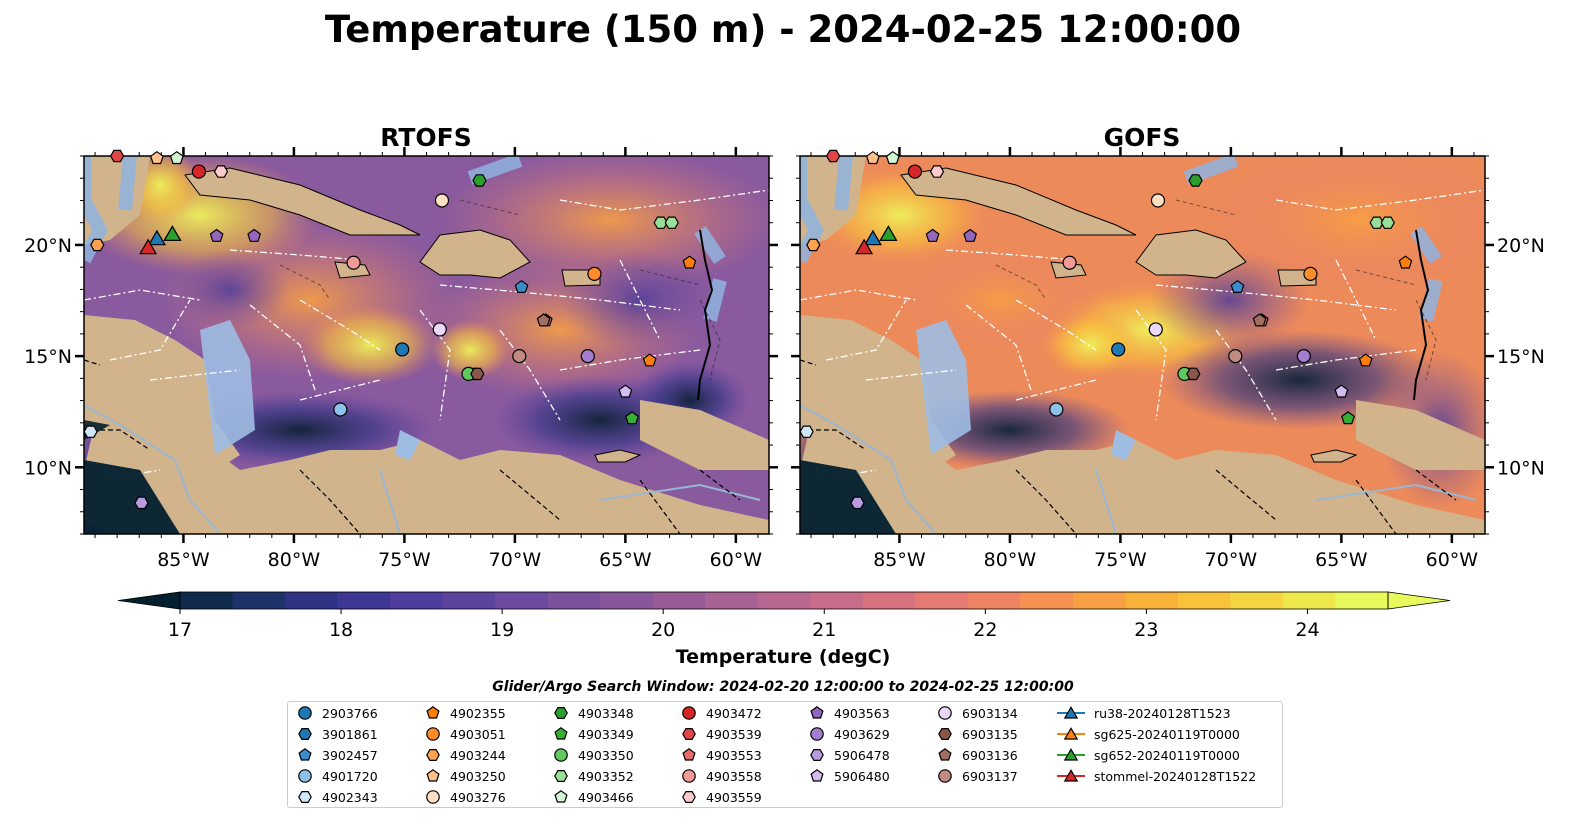 Image resolution: width=1577 pixels, height=826 pixels. What do you see at coordinates (48, 246) in the screenshot?
I see `lat-tick-label: 20°N` at bounding box center [48, 246].